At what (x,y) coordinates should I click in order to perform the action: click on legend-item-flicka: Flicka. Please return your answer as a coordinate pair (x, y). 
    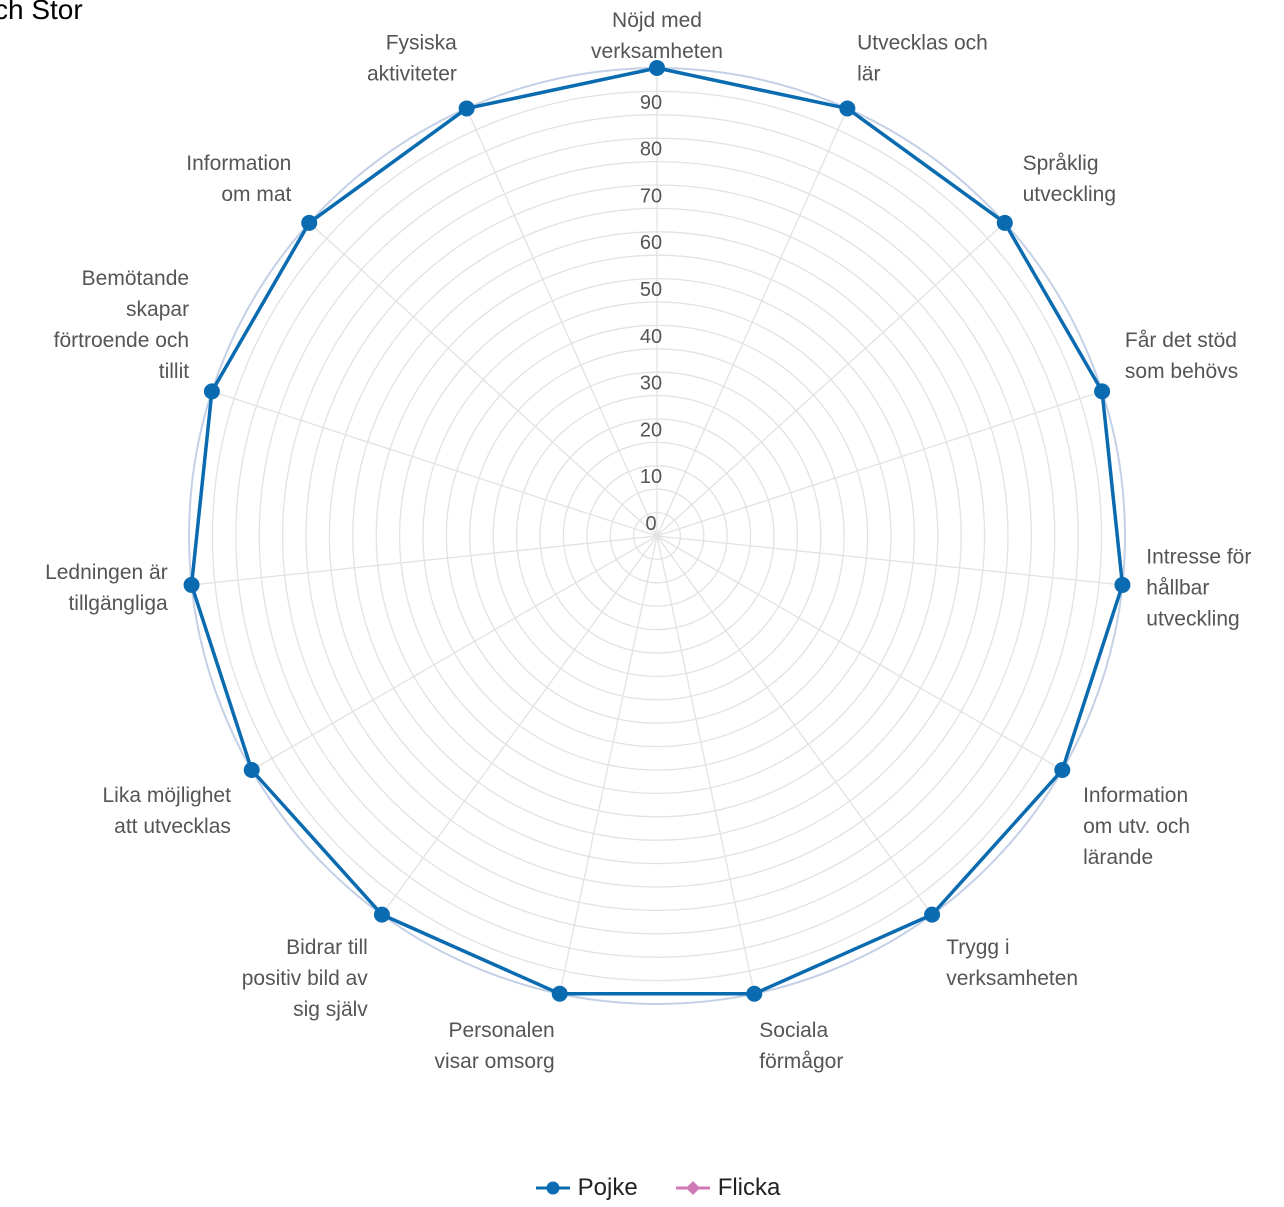
    Looking at the image, I should click on (727, 1188).